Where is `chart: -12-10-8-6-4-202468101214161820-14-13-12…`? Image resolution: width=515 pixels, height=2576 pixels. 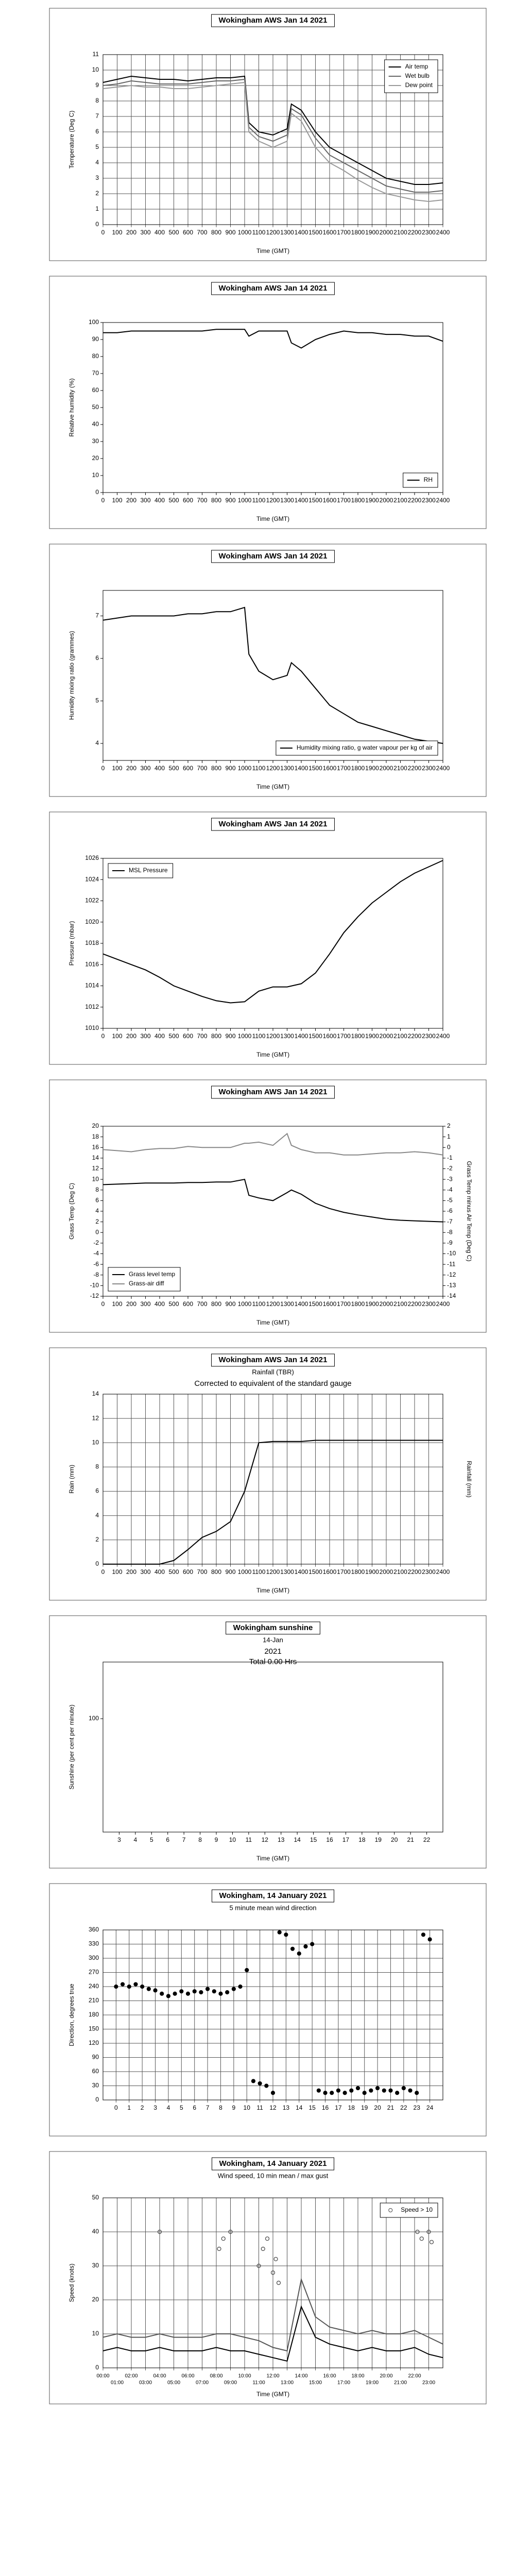
chart: -12-10-8-6-4-202468101214161820-14-13-12… is located at coordinates (268, 1206).